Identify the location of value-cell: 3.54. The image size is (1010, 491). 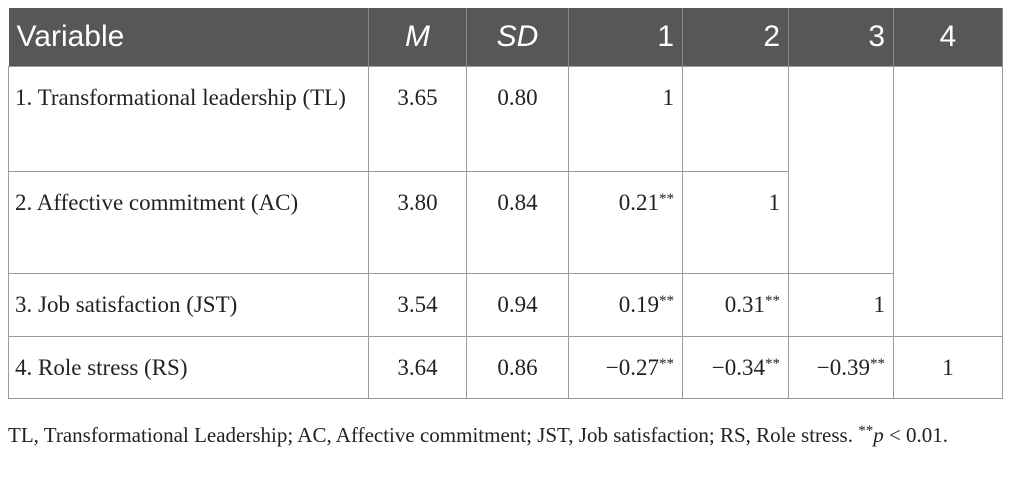
(417, 305).